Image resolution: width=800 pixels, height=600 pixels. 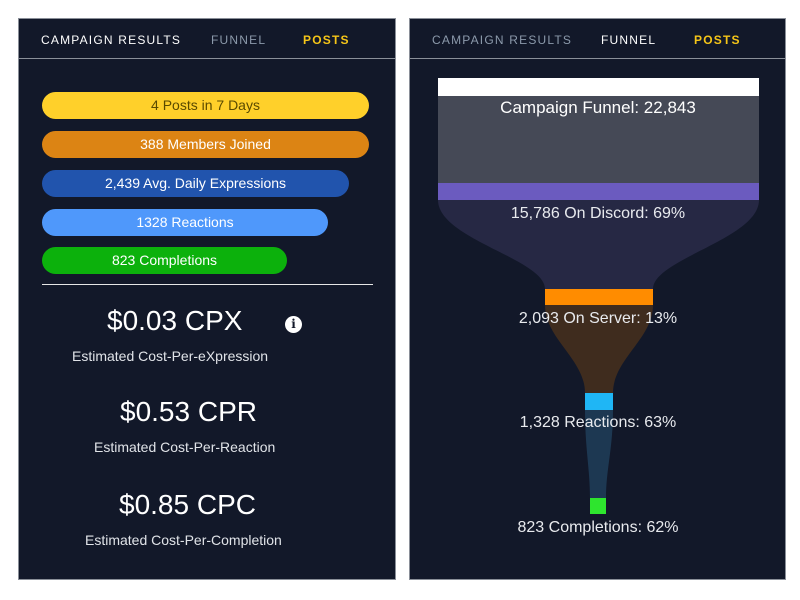 I want to click on funnel-title: Campaign Funnel: 22,843, so click(x=598, y=107).